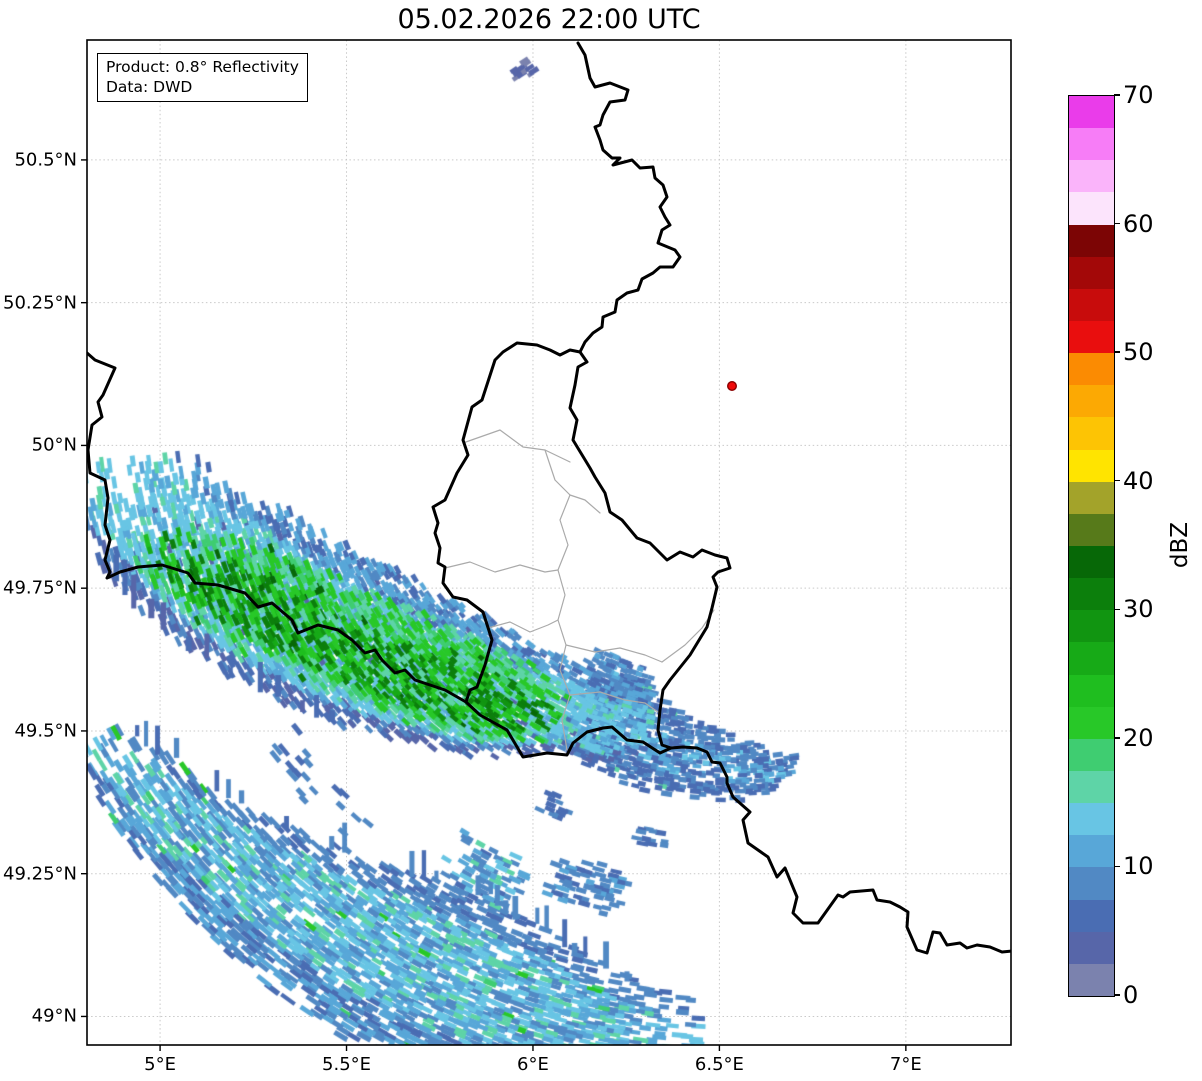  I want to click on colorbar-tick-label: 20, so click(1138, 737).